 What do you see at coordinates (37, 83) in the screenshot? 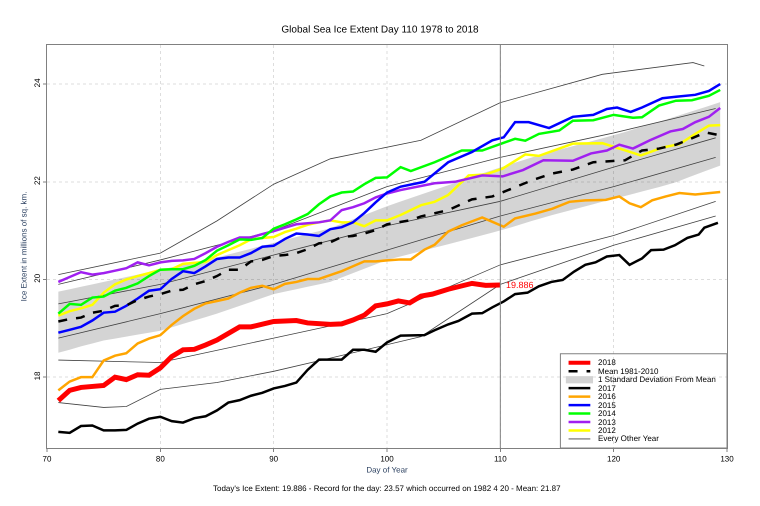
I see `y-tick-label: 24` at bounding box center [37, 83].